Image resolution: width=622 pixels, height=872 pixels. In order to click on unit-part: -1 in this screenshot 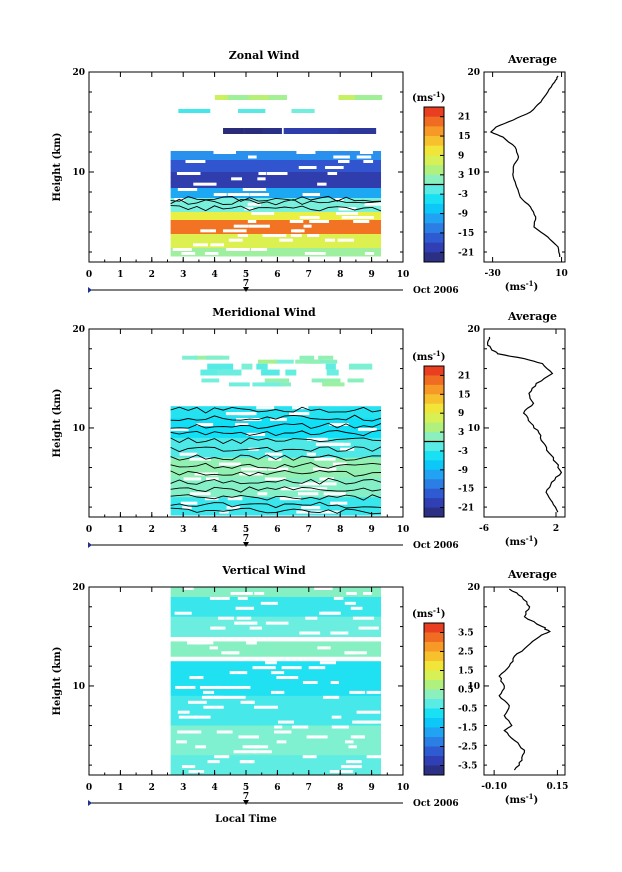, I will do `click(437, 353)`.